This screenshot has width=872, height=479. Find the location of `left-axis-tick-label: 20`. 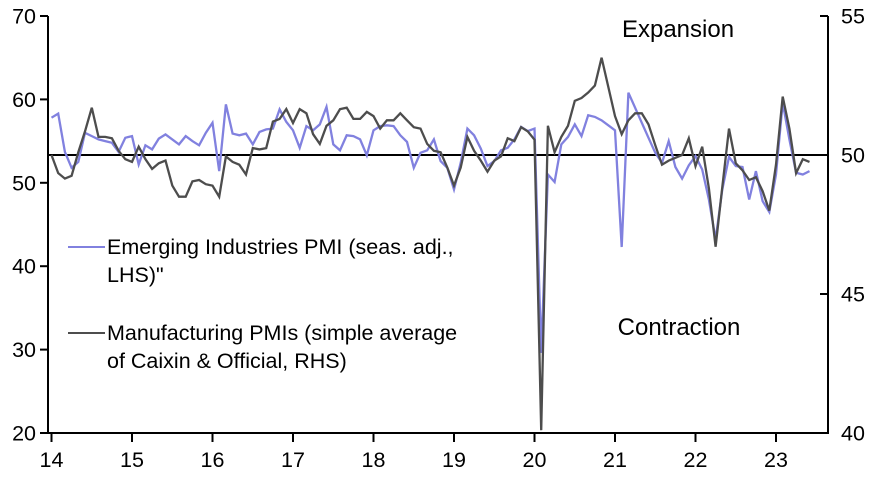

left-axis-tick-label: 20 is located at coordinates (24, 434).